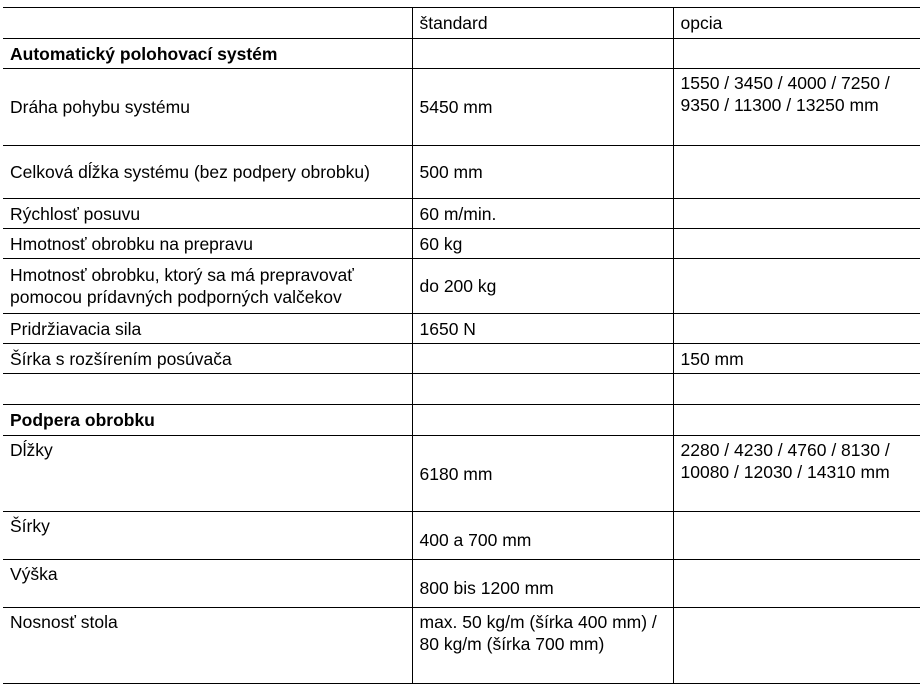 This screenshot has height=687, width=921. Describe the element at coordinates (542, 473) in the screenshot. I see `row-standard: 6180 mm` at that location.